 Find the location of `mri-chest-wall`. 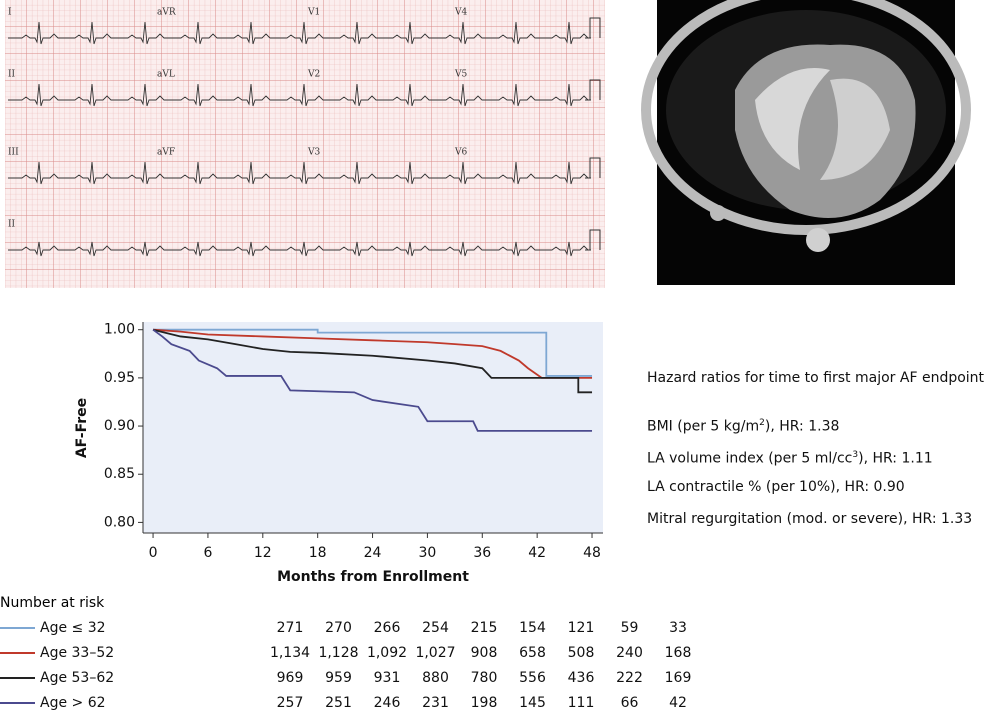

mri-chest-wall is located at coordinates (806, 117).